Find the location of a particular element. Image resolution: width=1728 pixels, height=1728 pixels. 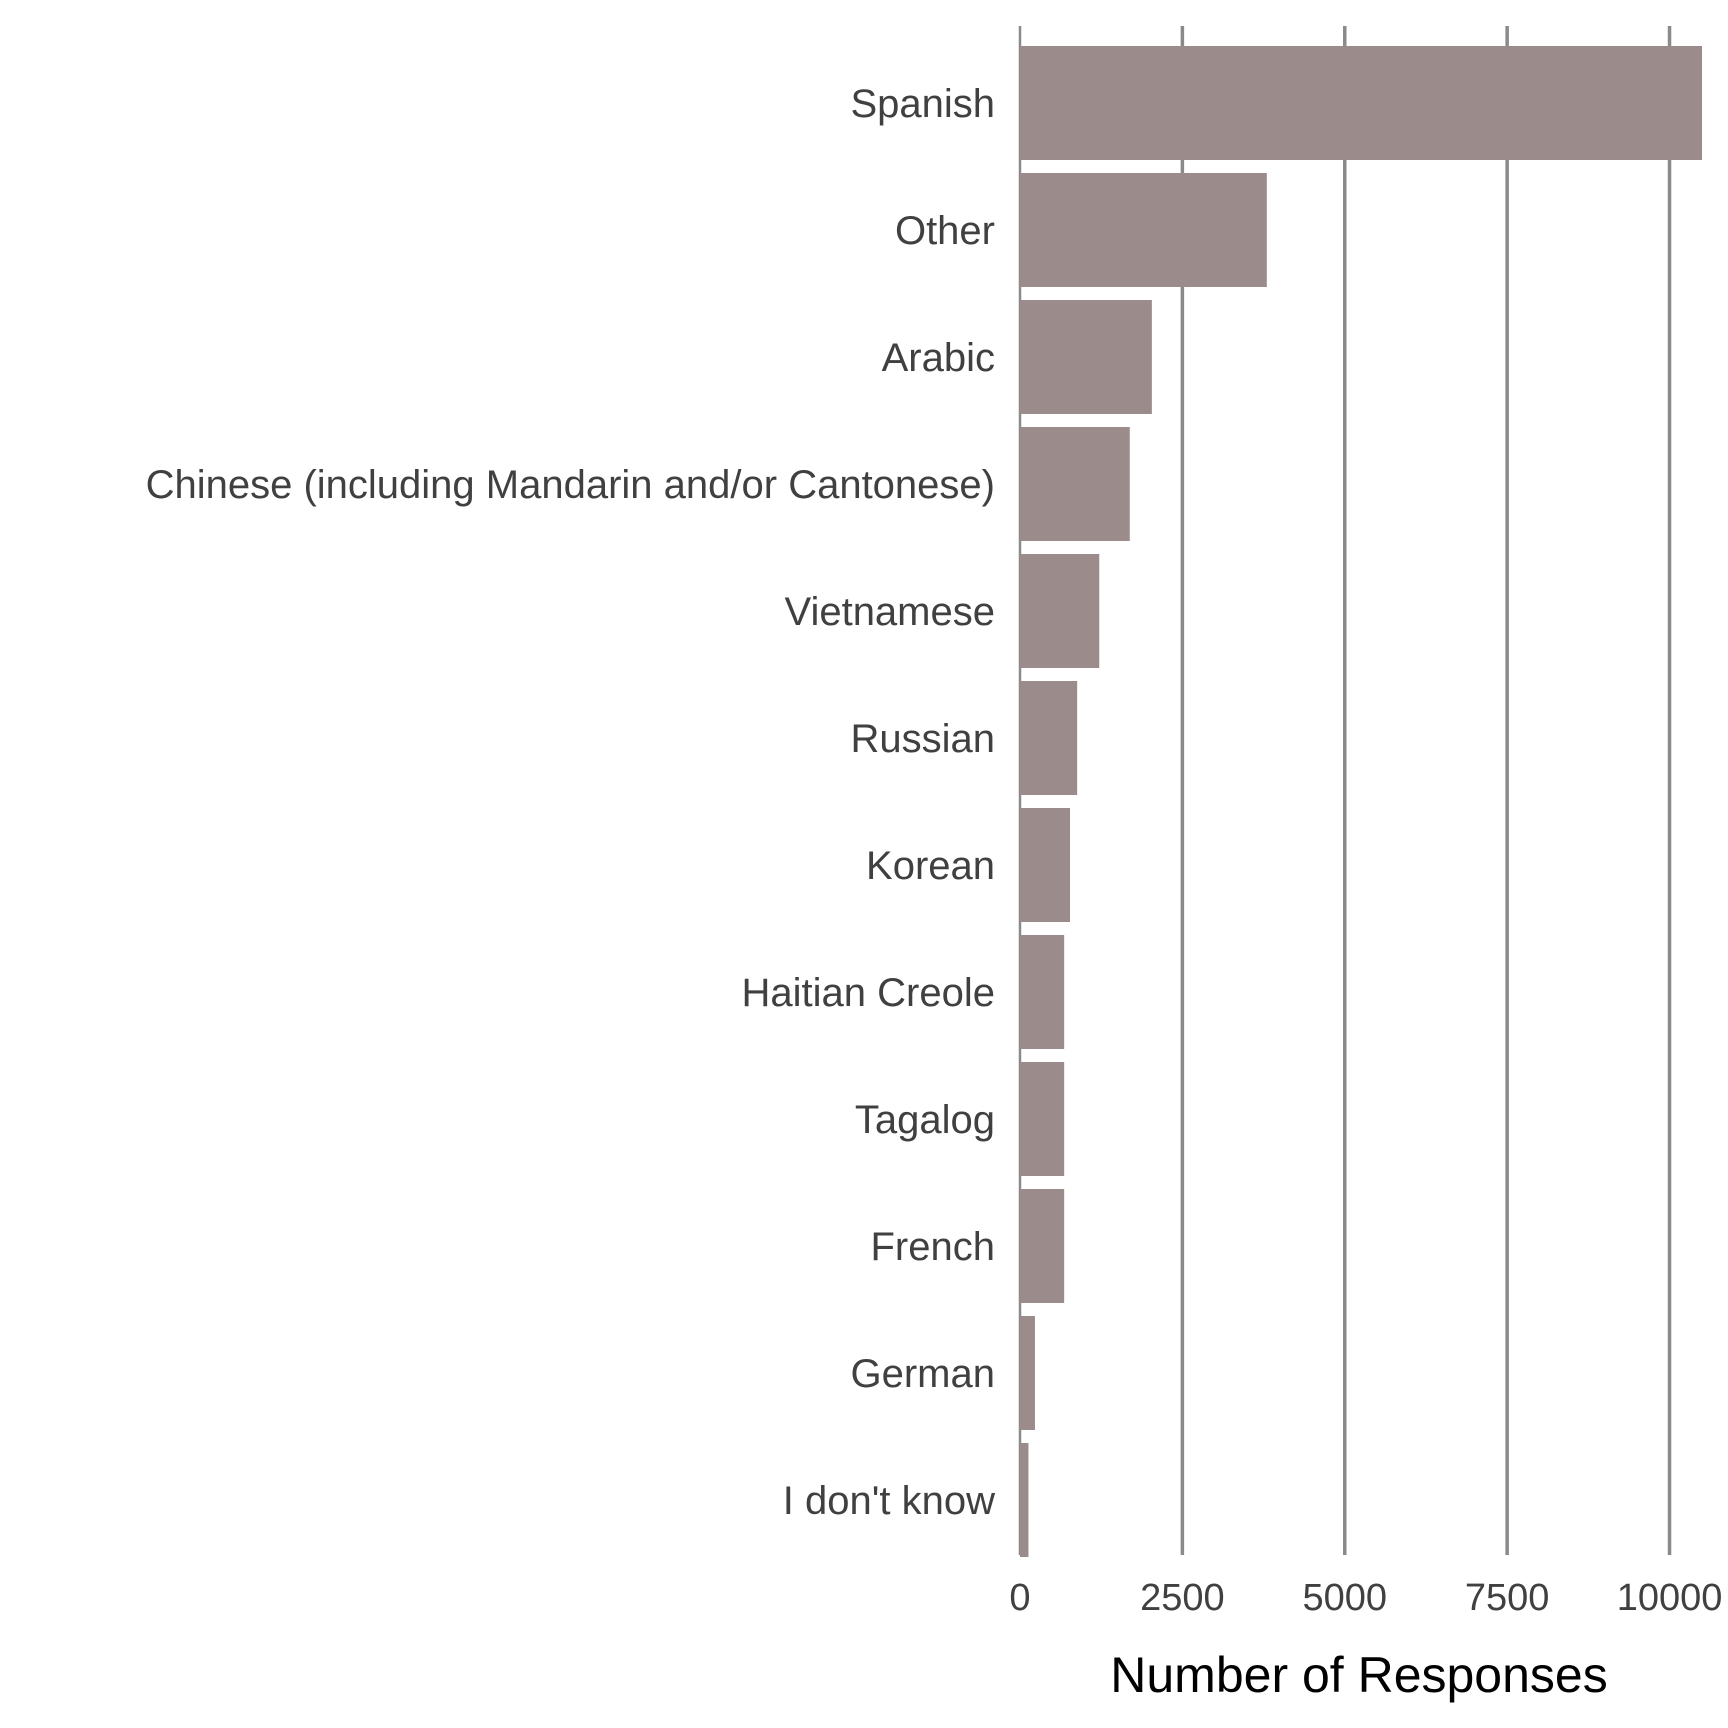

x-tick-label: 5000 is located at coordinates (1344, 1598).